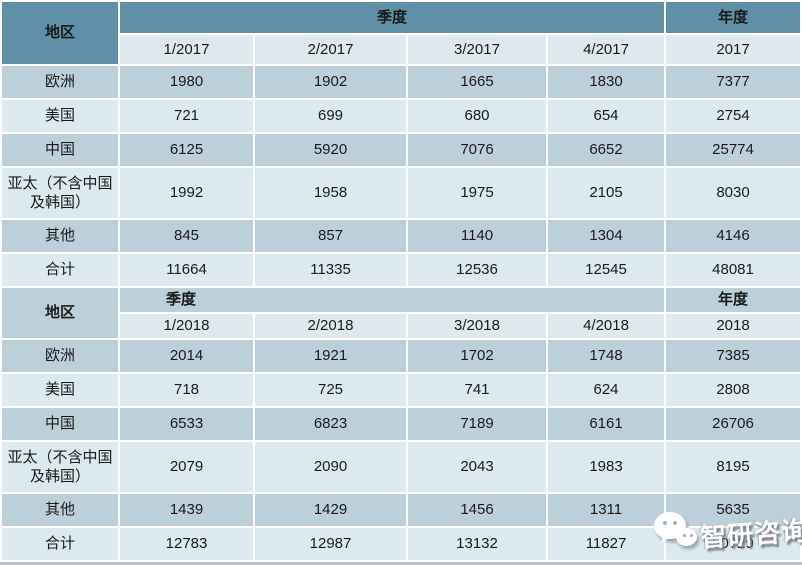 This screenshot has width=802, height=565. What do you see at coordinates (477, 82) in the screenshot?
I see `cell: 1665` at bounding box center [477, 82].